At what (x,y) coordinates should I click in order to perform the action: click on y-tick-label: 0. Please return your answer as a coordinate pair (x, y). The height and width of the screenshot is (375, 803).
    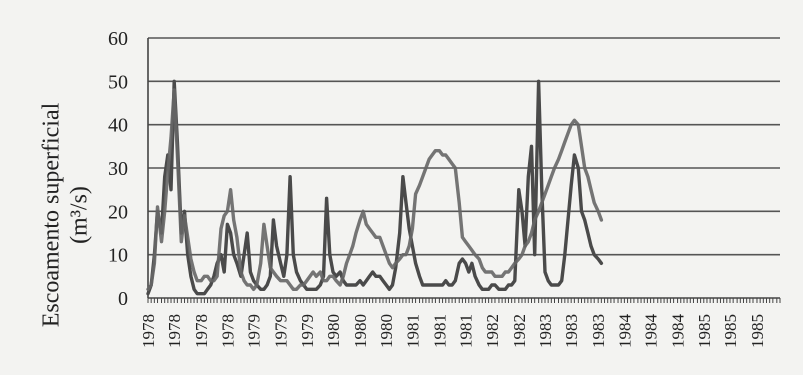
    Looking at the image, I should click on (123, 299).